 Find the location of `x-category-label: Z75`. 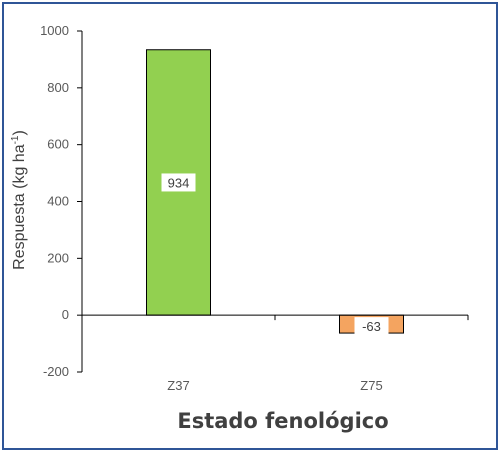

x-category-label: Z75 is located at coordinates (371, 385).